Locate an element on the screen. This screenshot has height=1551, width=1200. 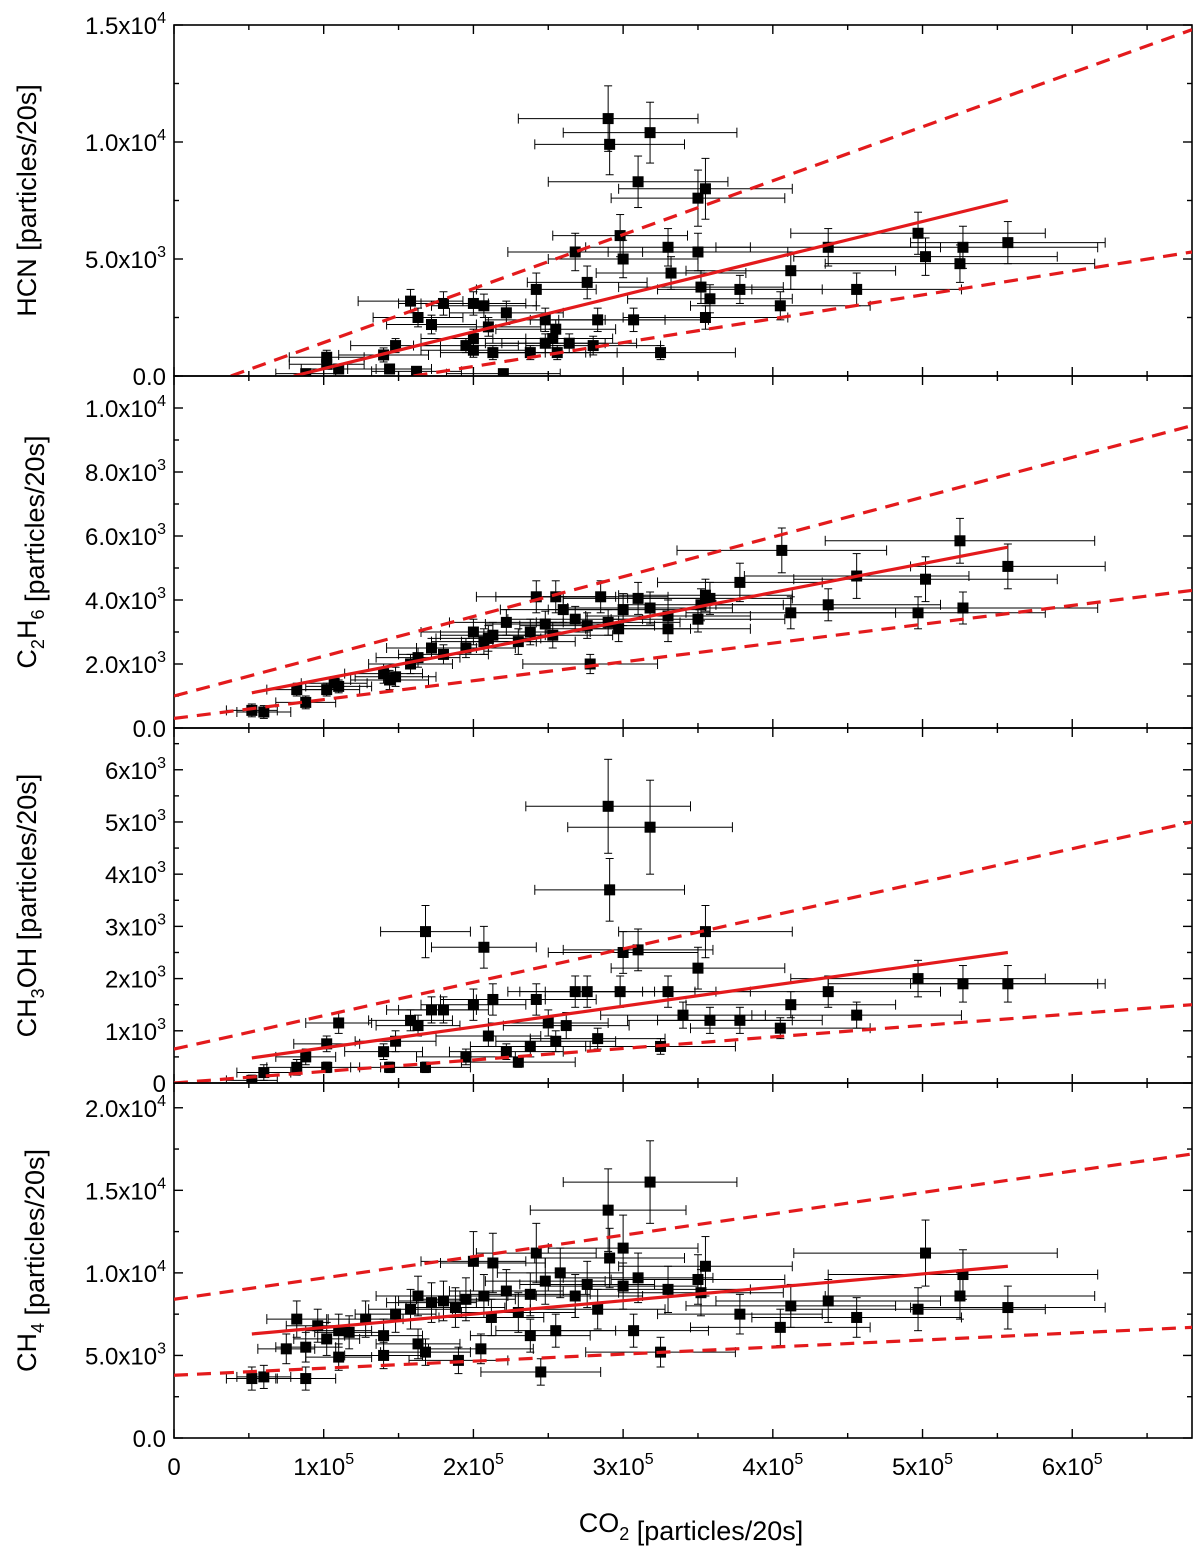
y-axis-label: HCN [particles/20s] is located at coordinates (27, 200).